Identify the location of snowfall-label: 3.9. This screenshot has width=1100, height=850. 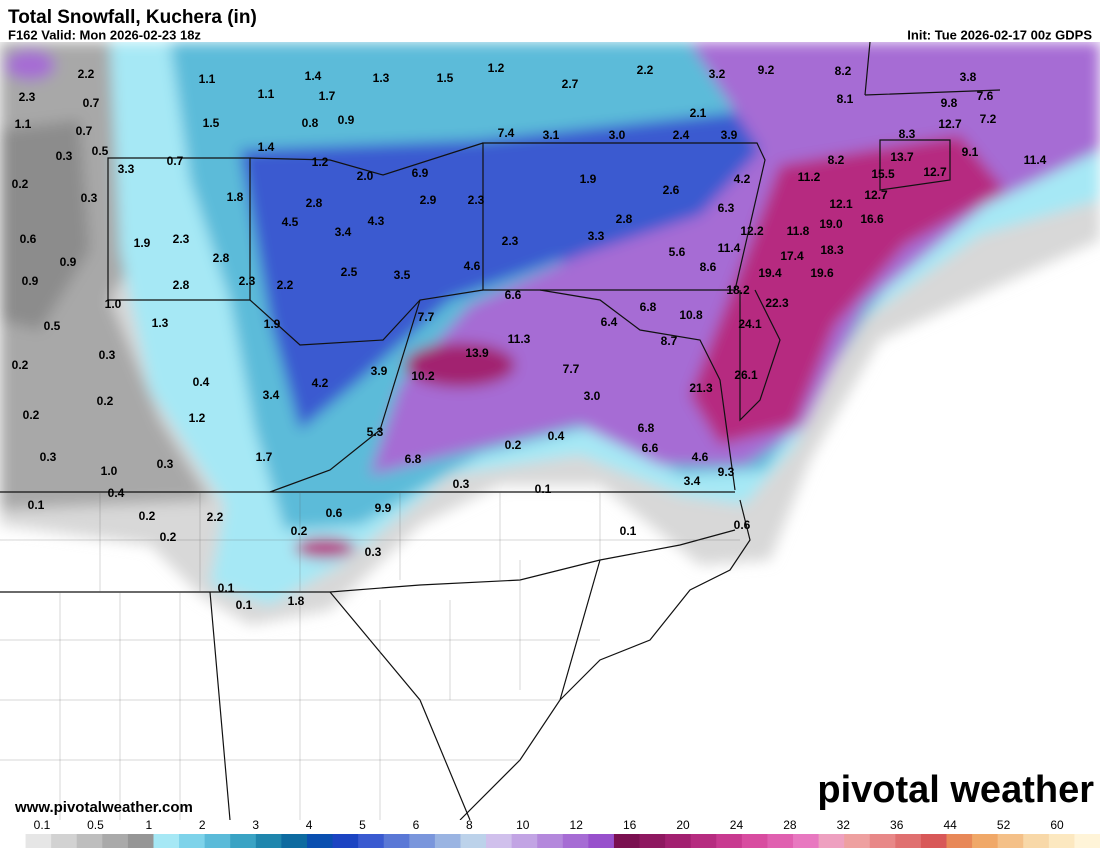
(729, 135).